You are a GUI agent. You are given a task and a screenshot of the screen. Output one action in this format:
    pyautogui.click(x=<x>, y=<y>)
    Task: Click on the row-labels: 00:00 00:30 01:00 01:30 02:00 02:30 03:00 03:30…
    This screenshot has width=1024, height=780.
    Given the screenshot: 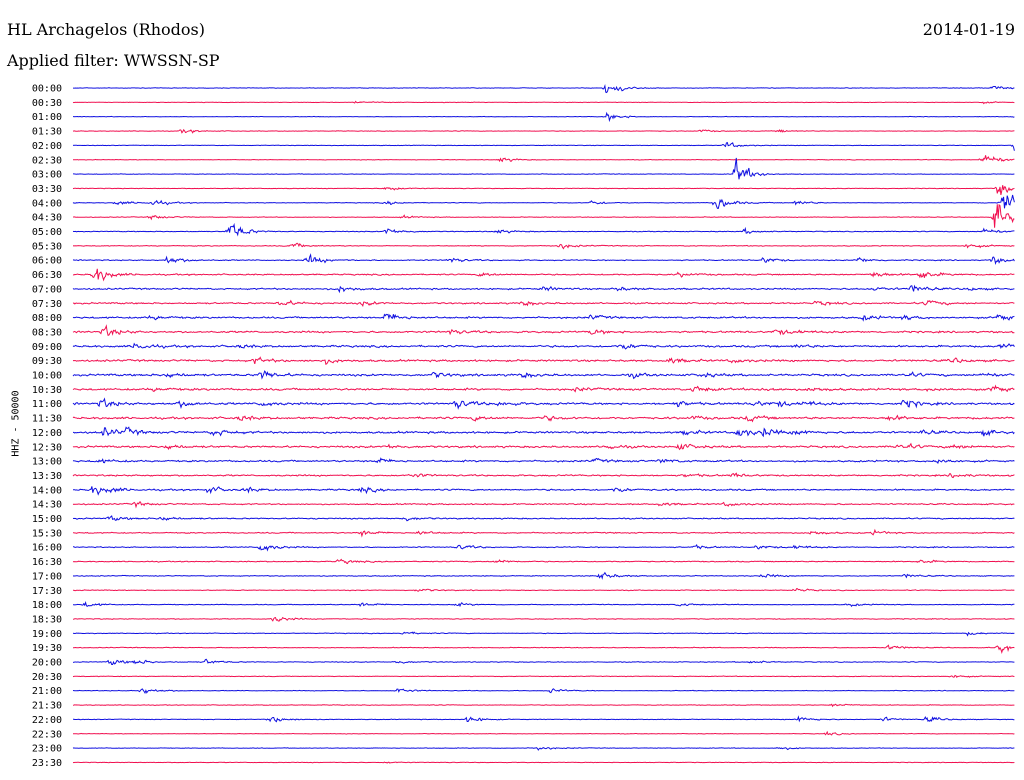 What is the action you would take?
    pyautogui.click(x=47, y=426)
    